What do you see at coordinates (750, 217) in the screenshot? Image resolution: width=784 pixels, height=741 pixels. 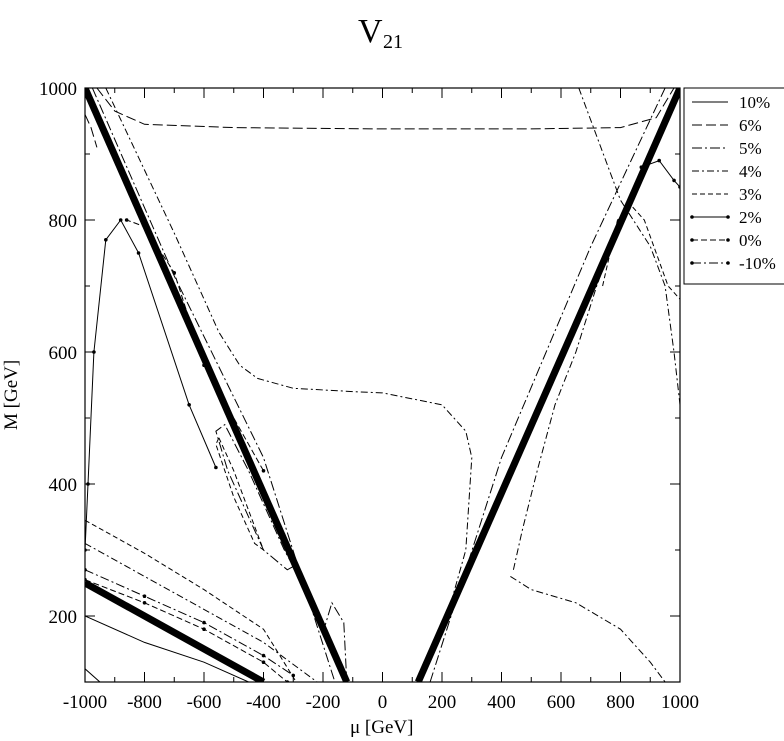 I see `legend-label-5: 2%` at bounding box center [750, 217].